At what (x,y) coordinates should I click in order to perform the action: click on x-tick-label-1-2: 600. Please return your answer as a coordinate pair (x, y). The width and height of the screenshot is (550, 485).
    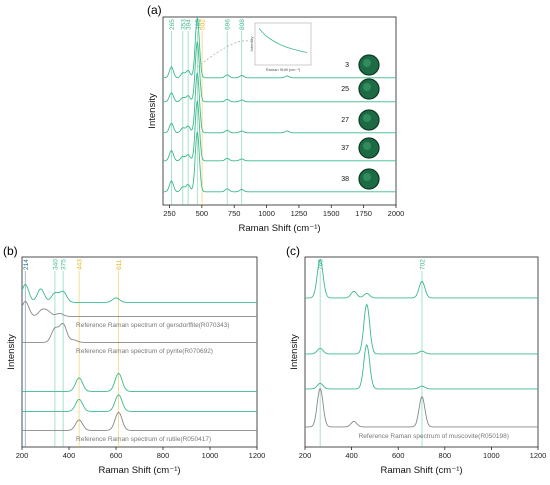
    Looking at the image, I should click on (116, 455).